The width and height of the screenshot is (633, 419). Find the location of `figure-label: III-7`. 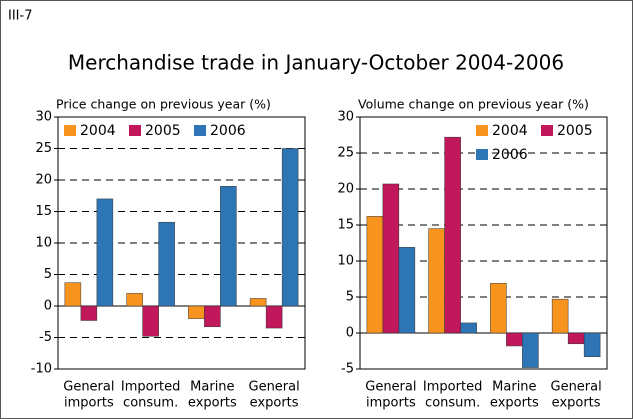

figure-label: III-7 is located at coordinates (20, 16).